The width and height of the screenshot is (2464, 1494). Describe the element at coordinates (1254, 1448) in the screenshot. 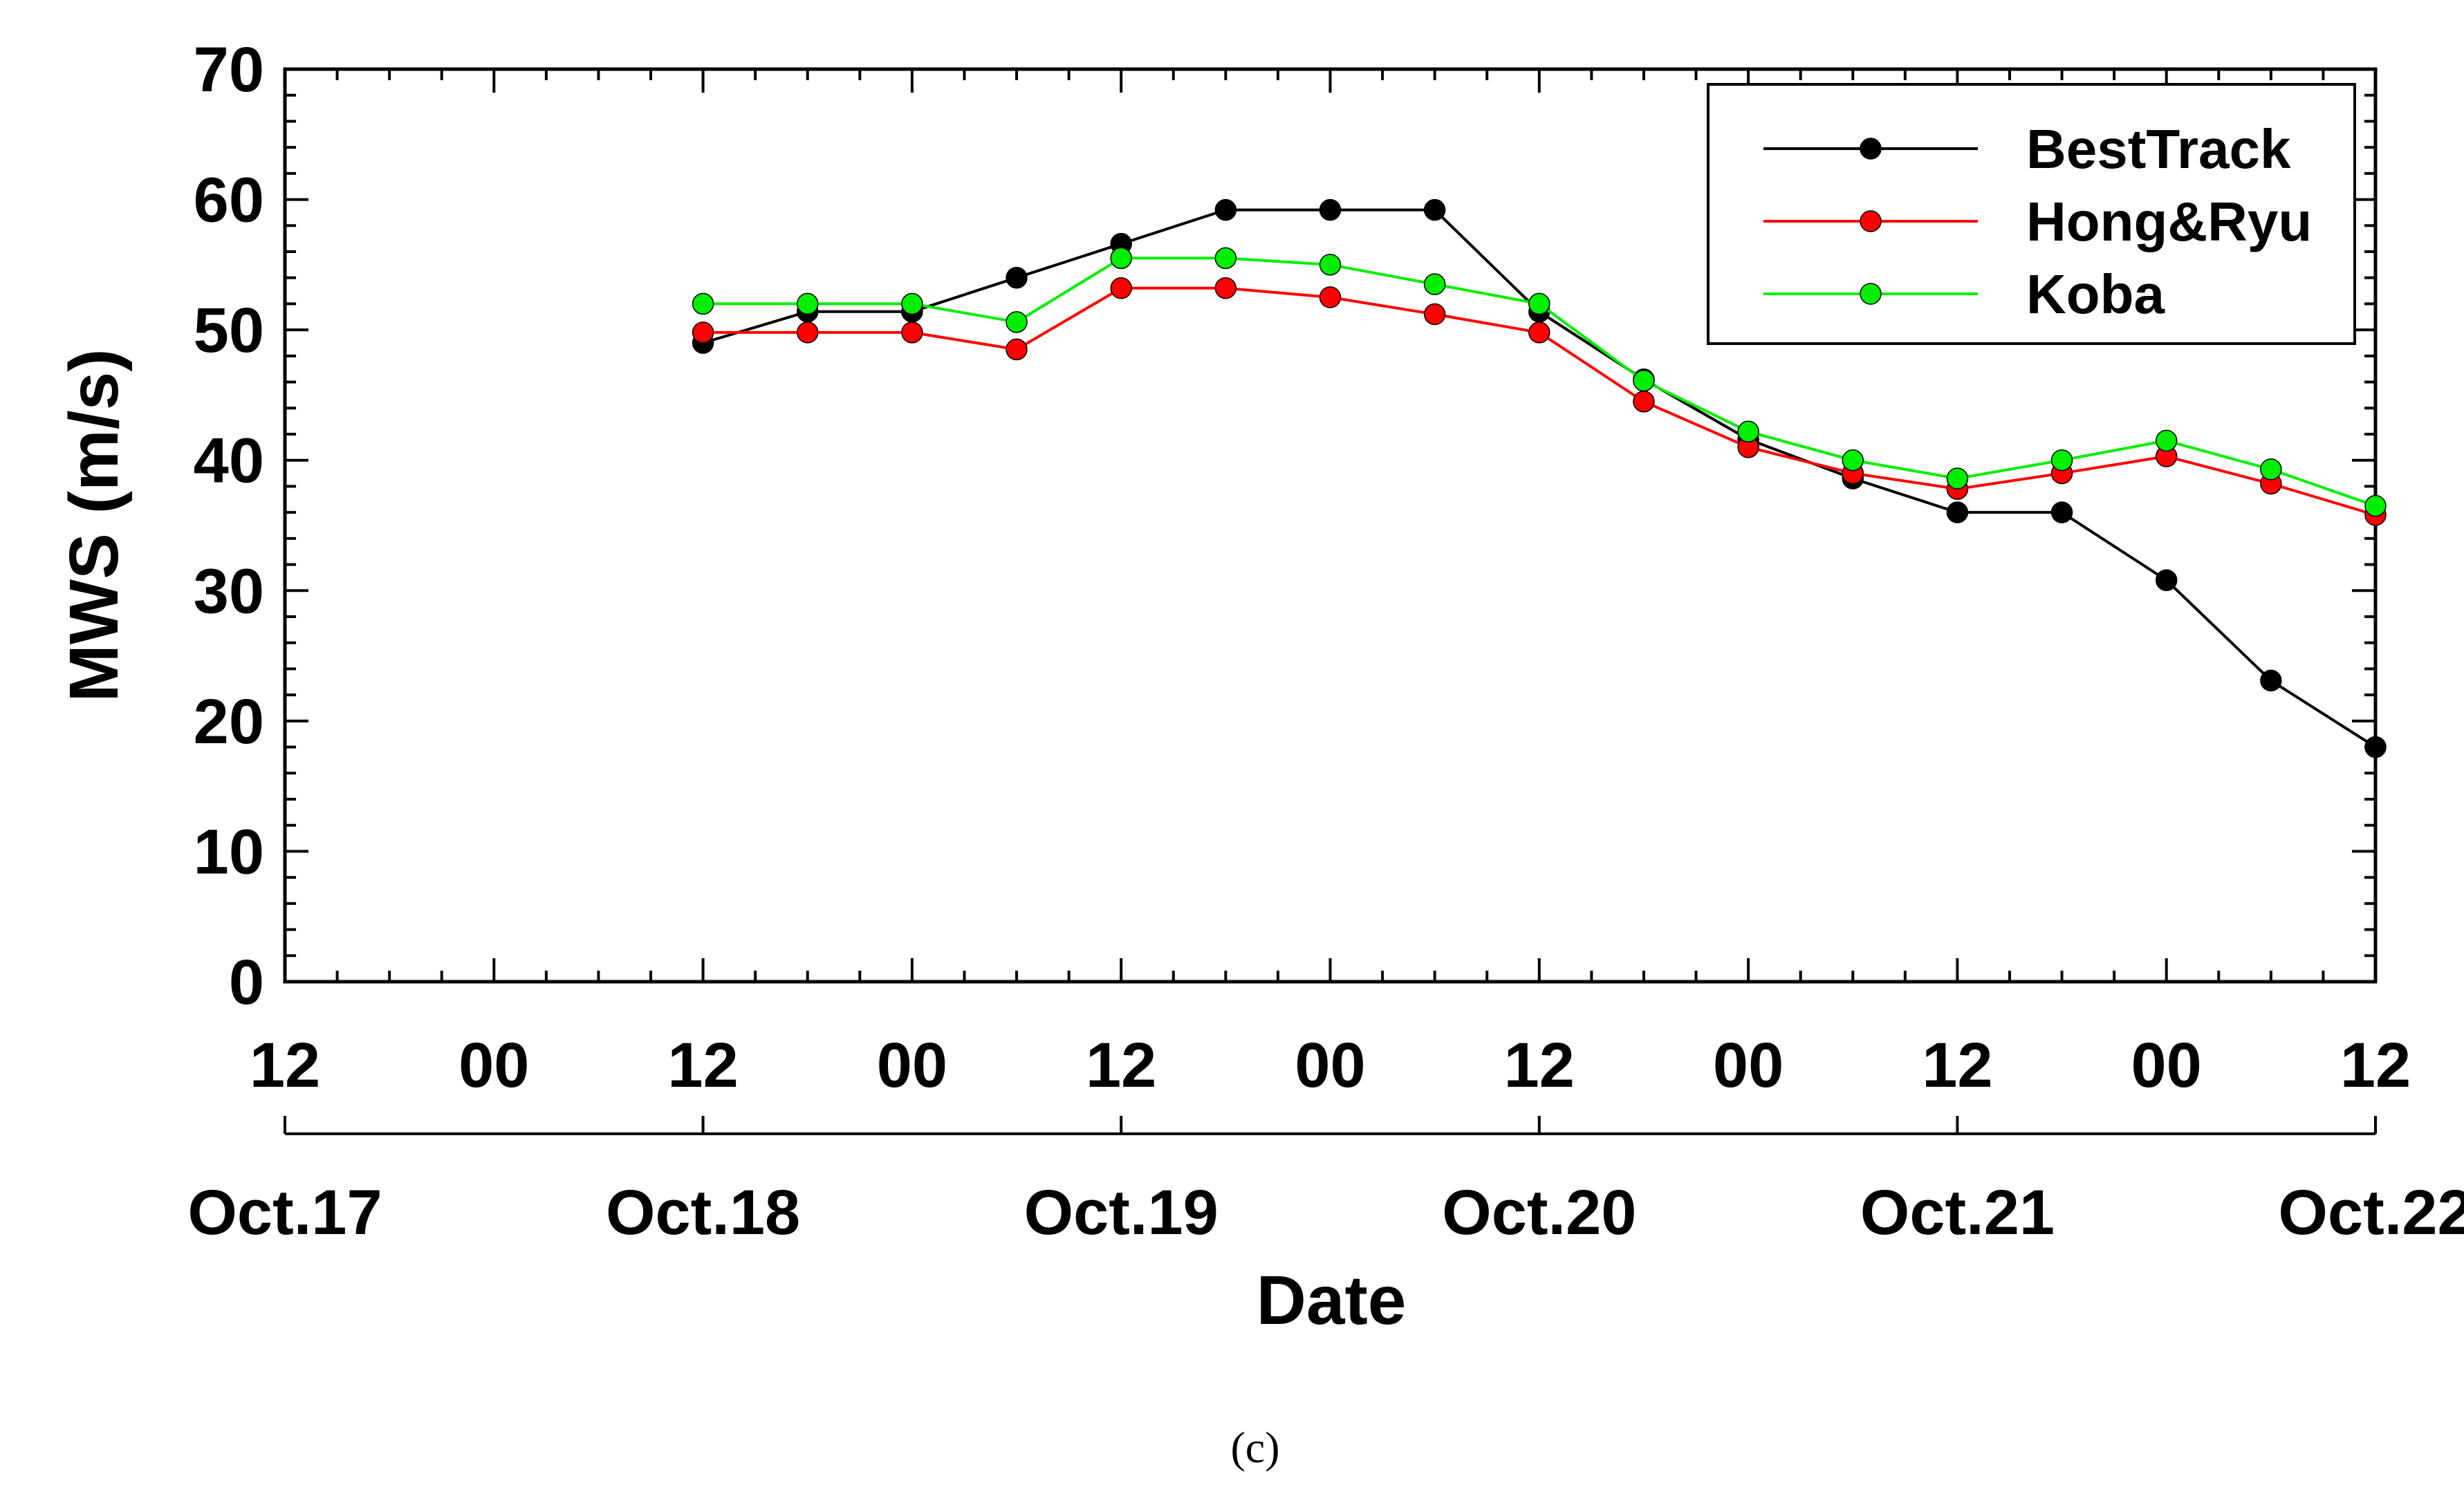

I see `figure-caption: (c)` at that location.